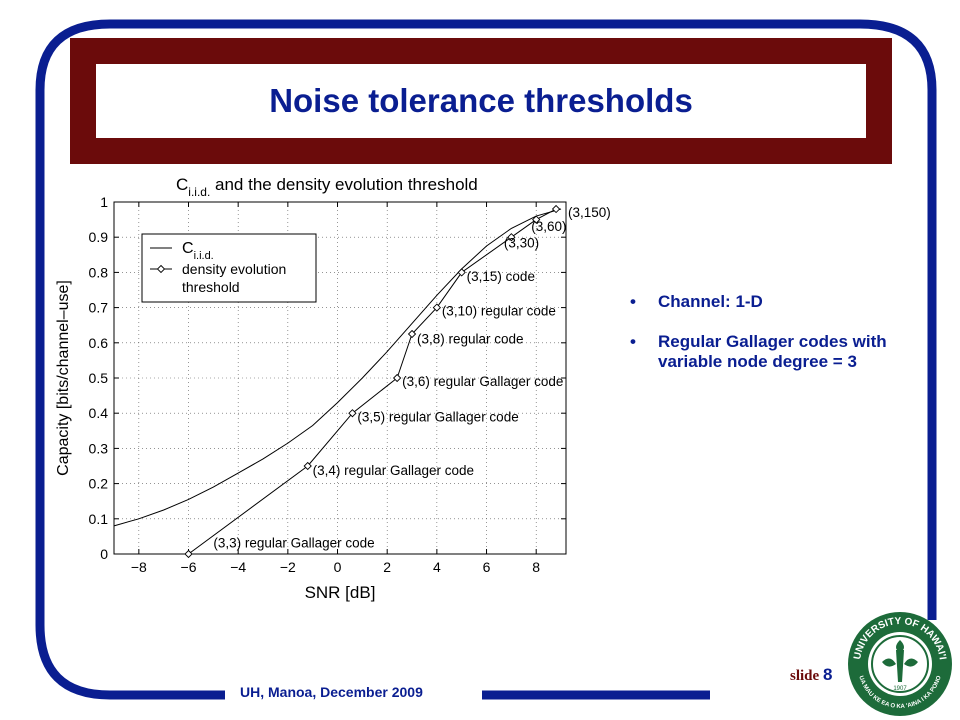 The image size is (960, 720). Describe the element at coordinates (482, 381) in the screenshot. I see `point-annotation: (3,6) regular Gallager code` at that location.